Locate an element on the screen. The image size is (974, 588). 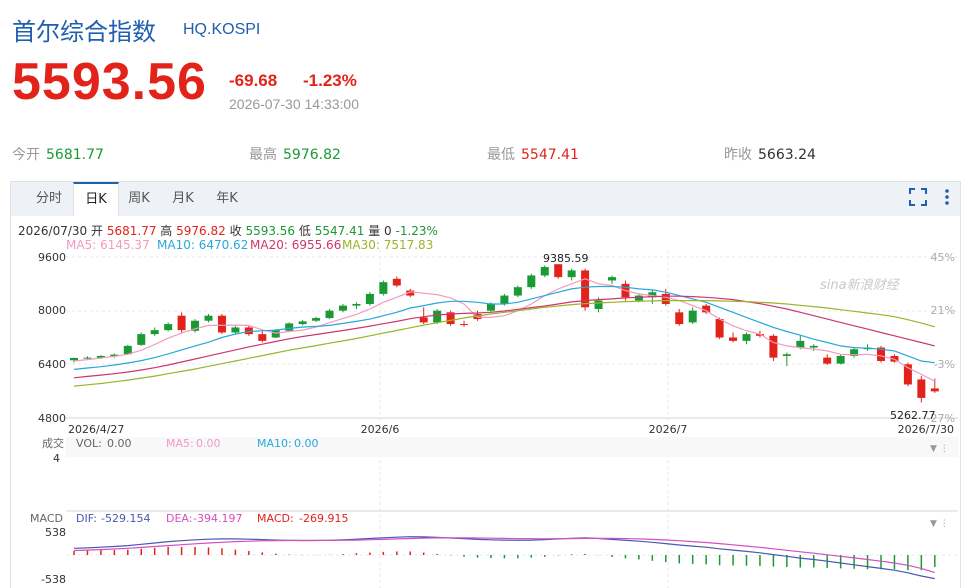
current-price: 5593.56 is located at coordinates (109, 82).